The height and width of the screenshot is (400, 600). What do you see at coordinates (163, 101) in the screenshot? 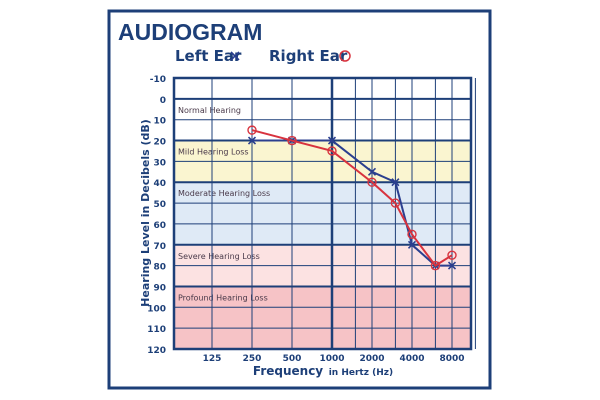
I see `y-tick-label: 0` at bounding box center [163, 101].